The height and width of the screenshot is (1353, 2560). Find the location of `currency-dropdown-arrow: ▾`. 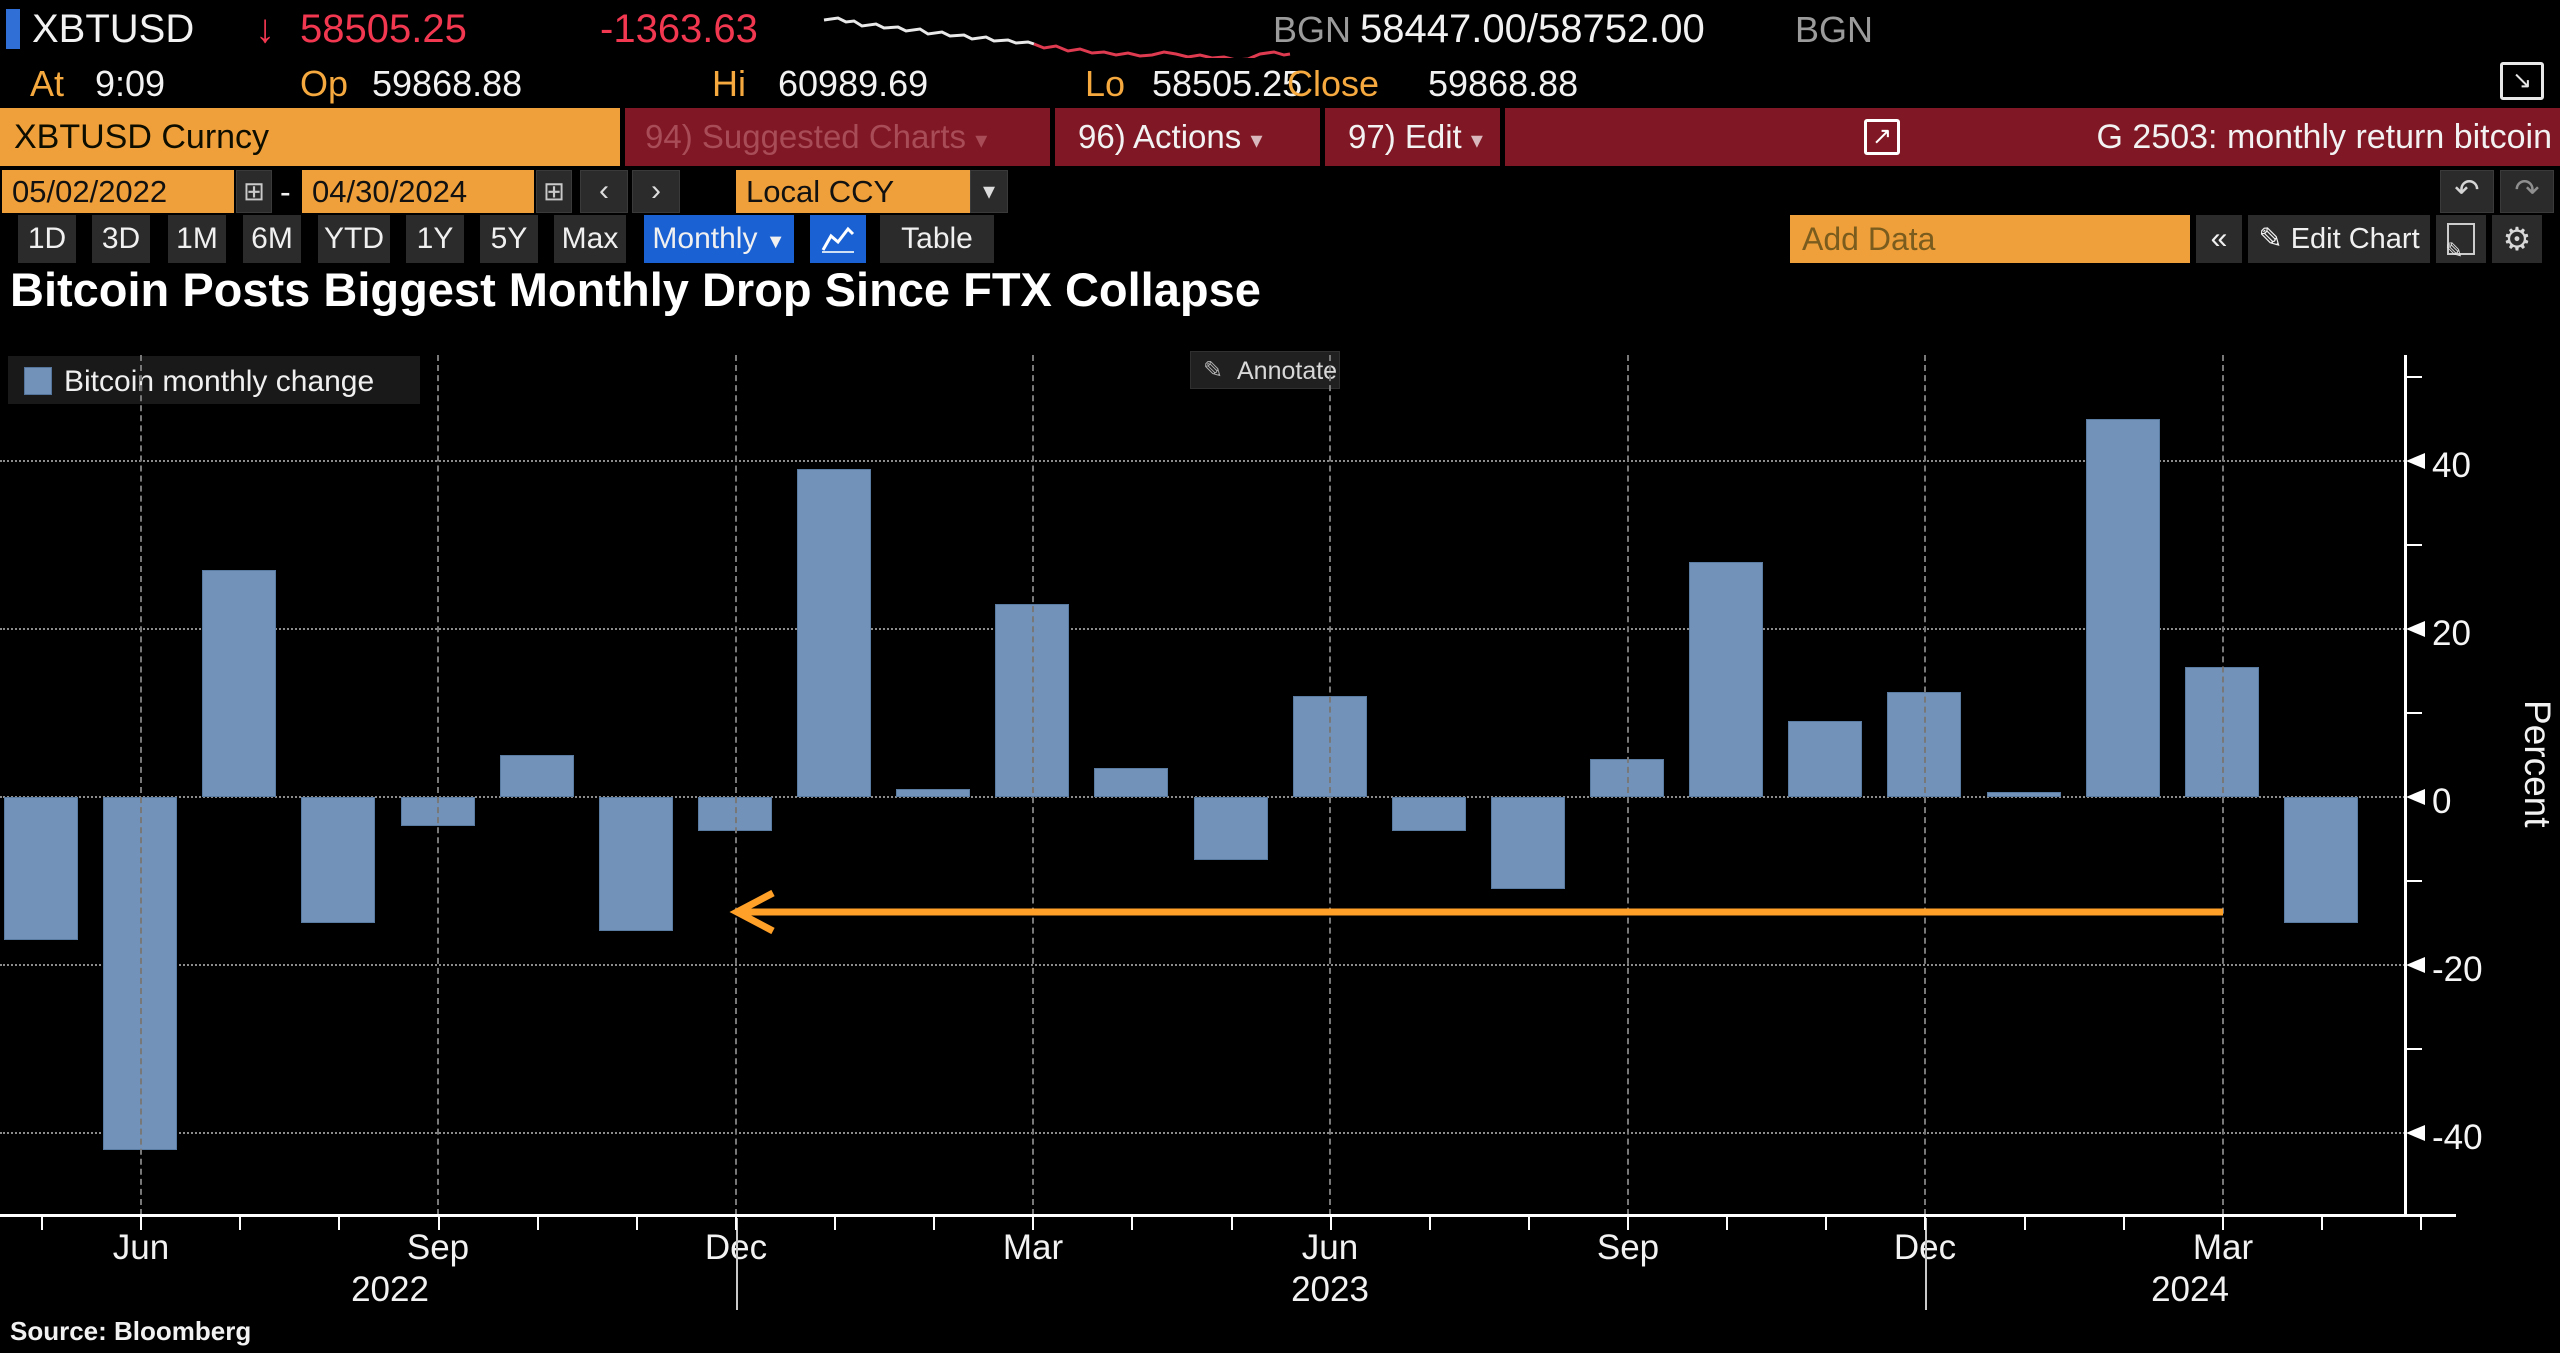

currency-dropdown-arrow: ▾ is located at coordinates (989, 191).